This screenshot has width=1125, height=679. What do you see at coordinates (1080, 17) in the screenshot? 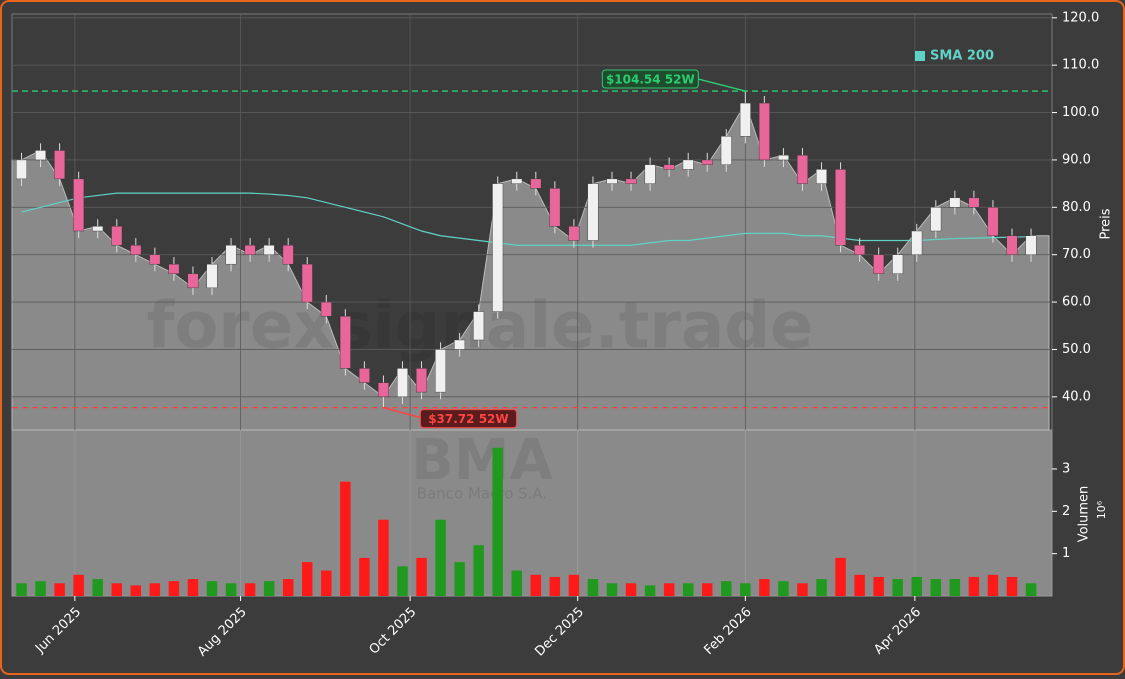
I see `y-tick-label: 120.0` at bounding box center [1080, 17].